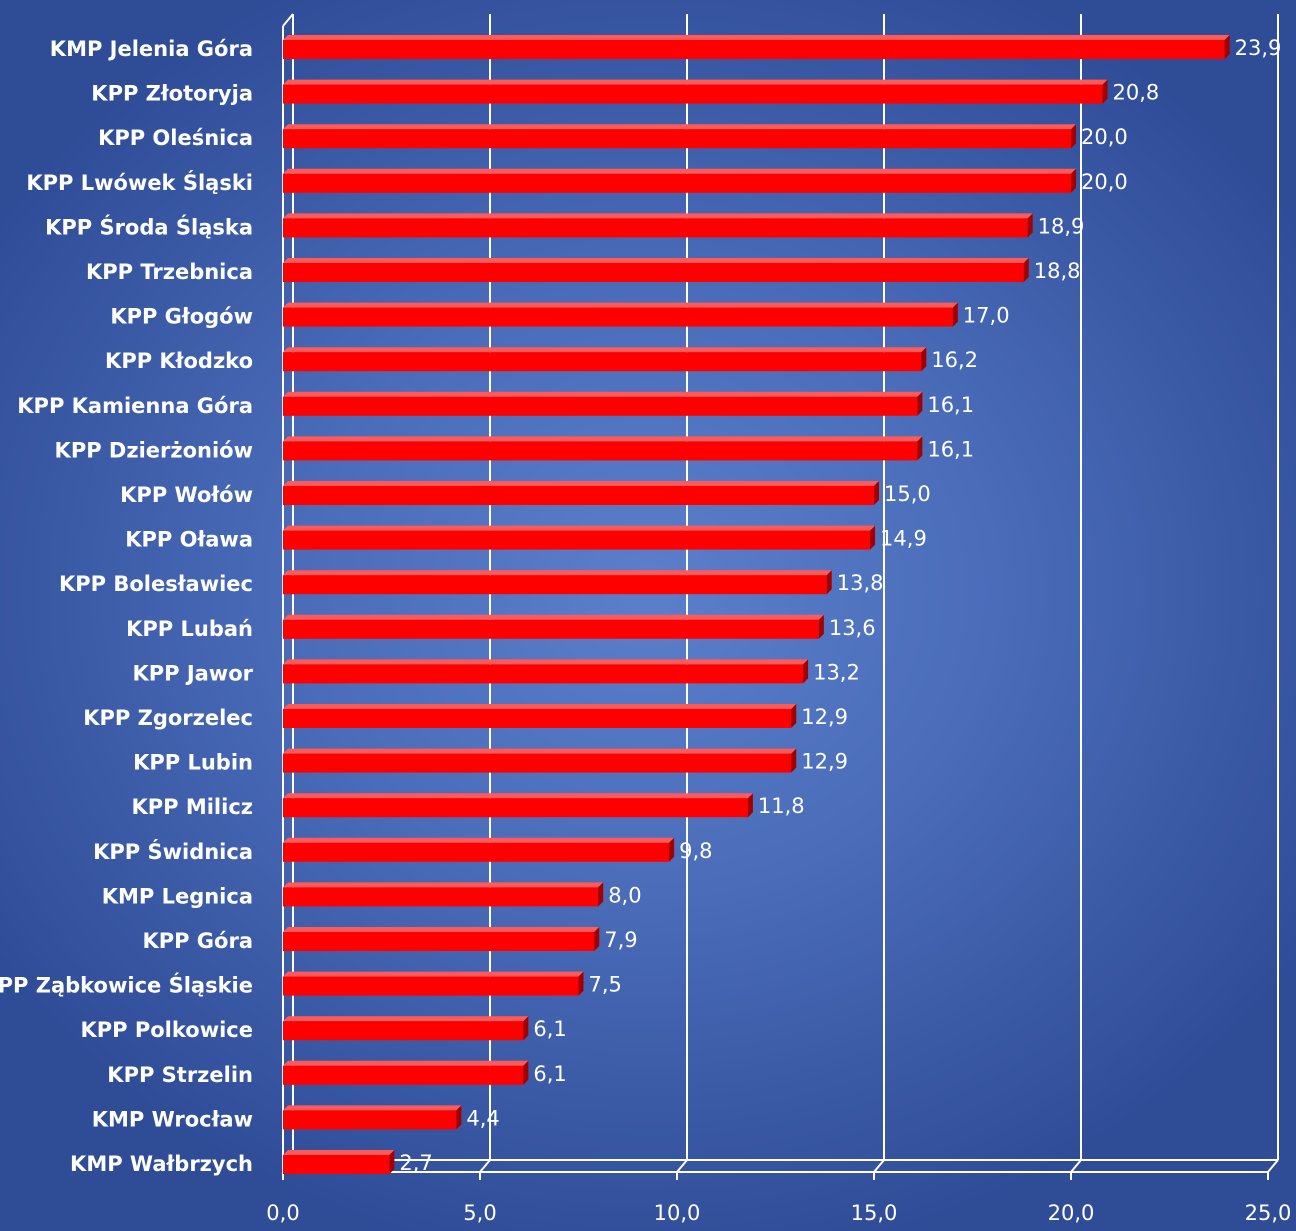 This screenshot has height=1231, width=1296. I want to click on category-label: KPP Trzebnica, so click(169, 272).